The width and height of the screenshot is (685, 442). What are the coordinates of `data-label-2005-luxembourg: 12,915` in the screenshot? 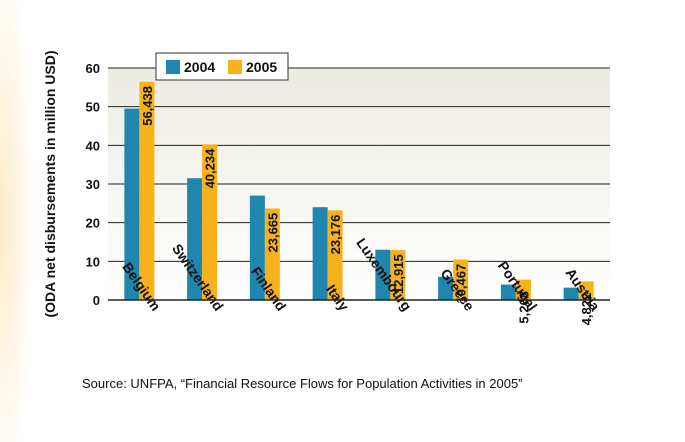 It's located at (398, 274).